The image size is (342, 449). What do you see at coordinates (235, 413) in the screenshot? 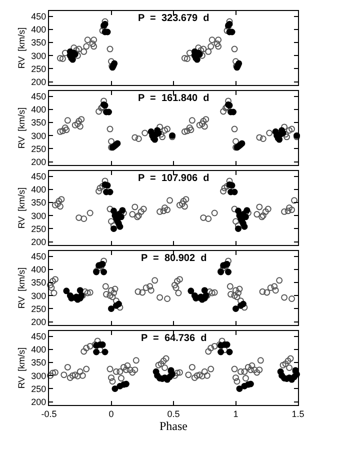
I see `x-tick-label: 1` at bounding box center [235, 413].